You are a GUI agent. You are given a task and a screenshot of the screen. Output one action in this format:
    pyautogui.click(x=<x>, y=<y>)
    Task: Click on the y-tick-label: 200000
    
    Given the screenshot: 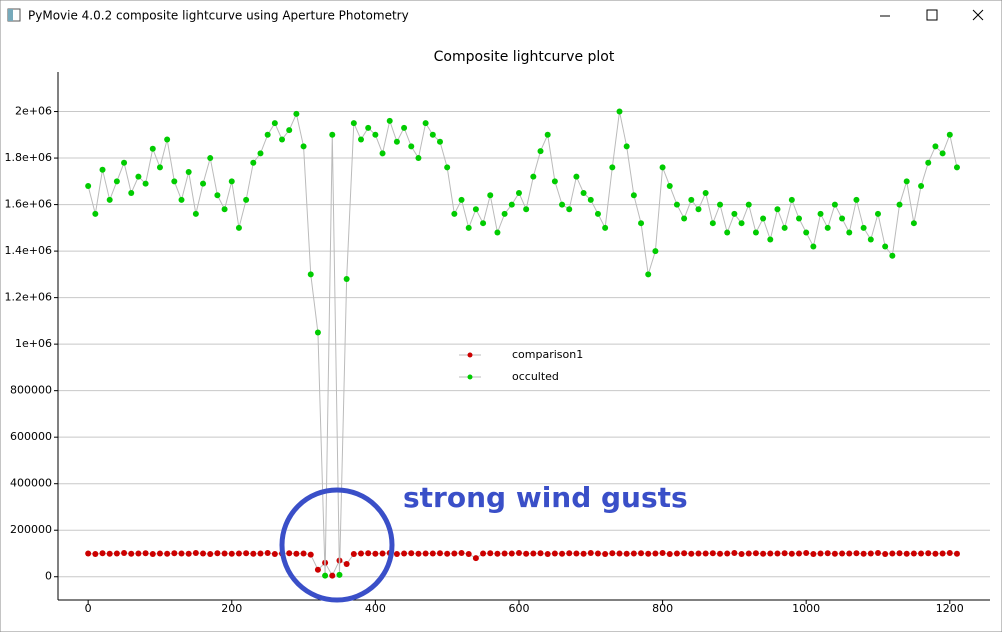 What is the action you would take?
    pyautogui.click(x=31, y=529)
    